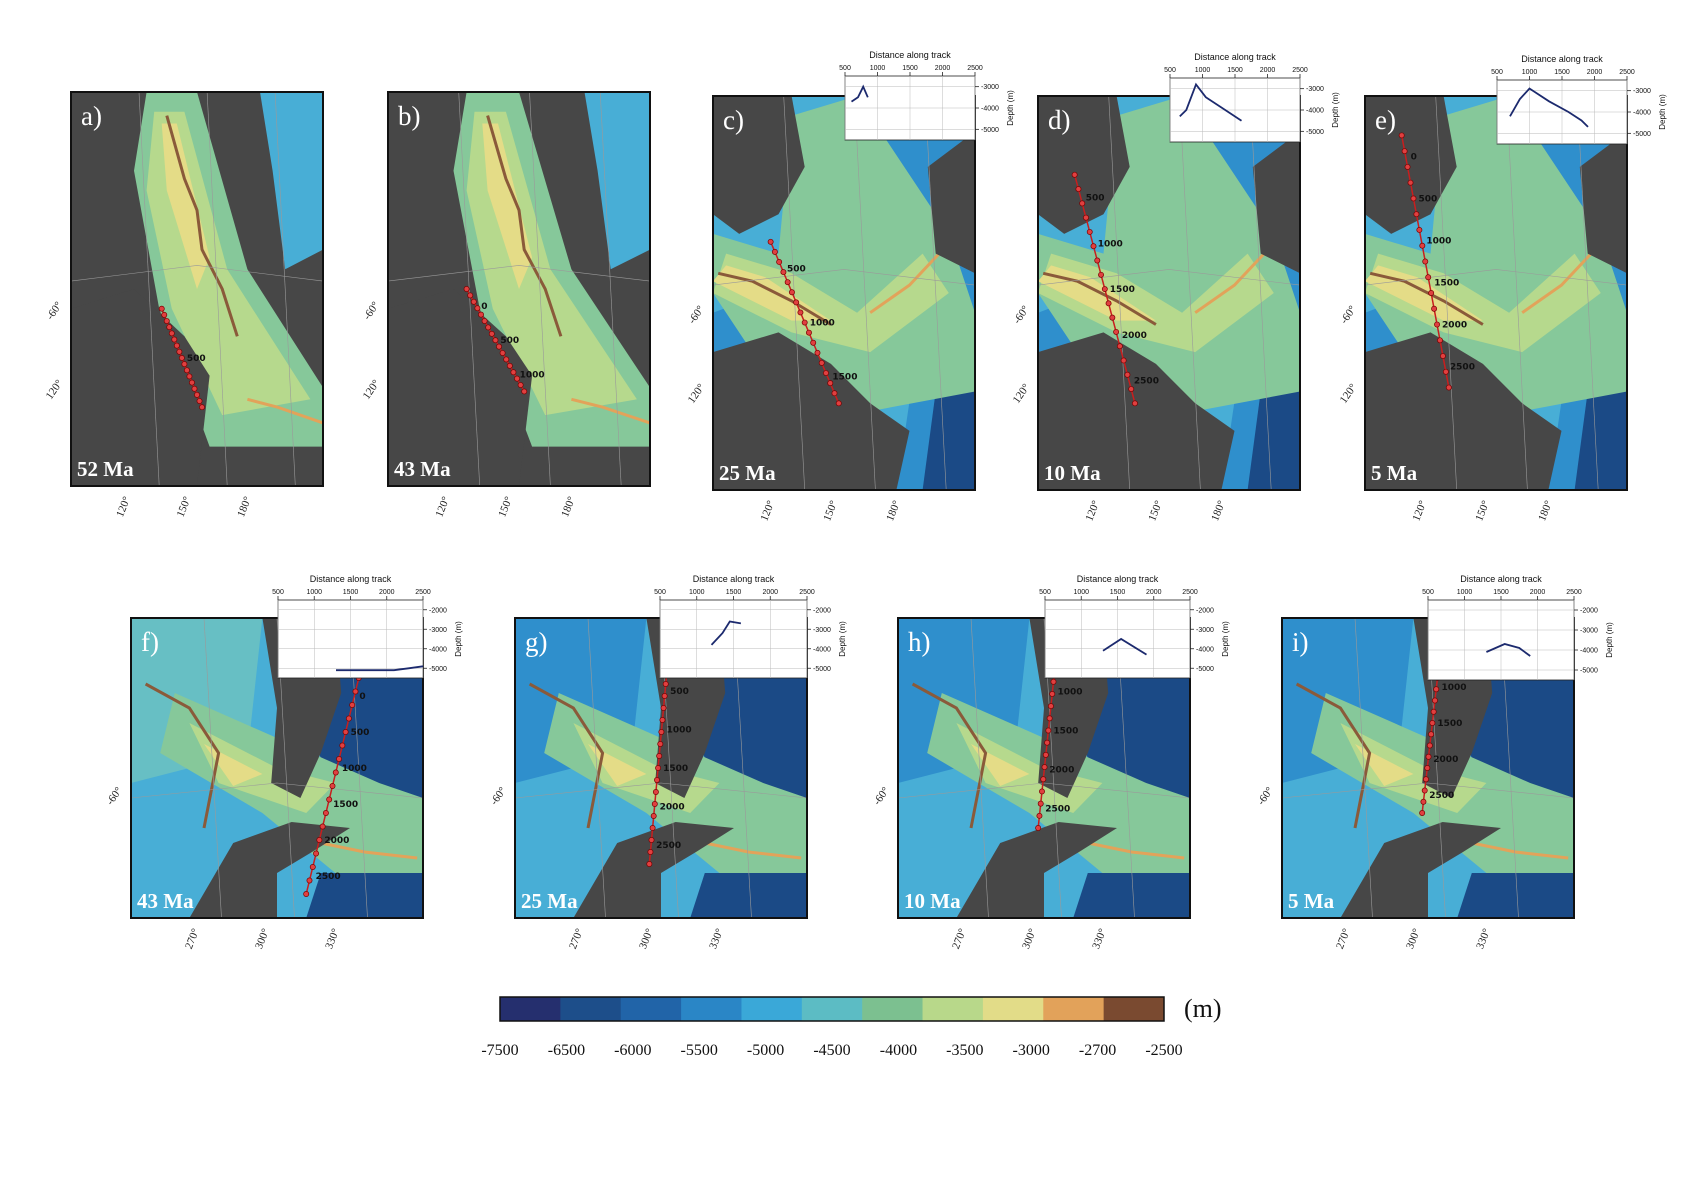 This screenshot has width=1684, height=1190. What do you see at coordinates (1276, 194) in the screenshot?
I see `new-zealand-landmass` at bounding box center [1276, 194].